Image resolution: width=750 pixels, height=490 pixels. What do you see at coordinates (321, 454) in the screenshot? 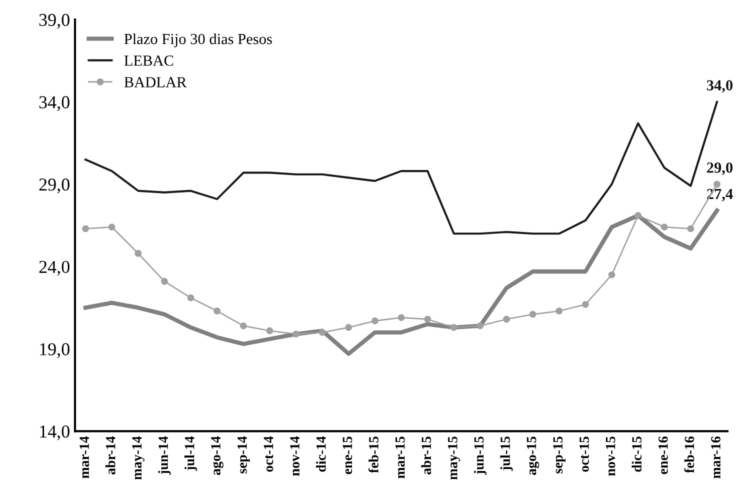
I see `x-tick-label: dic-14` at bounding box center [321, 454].